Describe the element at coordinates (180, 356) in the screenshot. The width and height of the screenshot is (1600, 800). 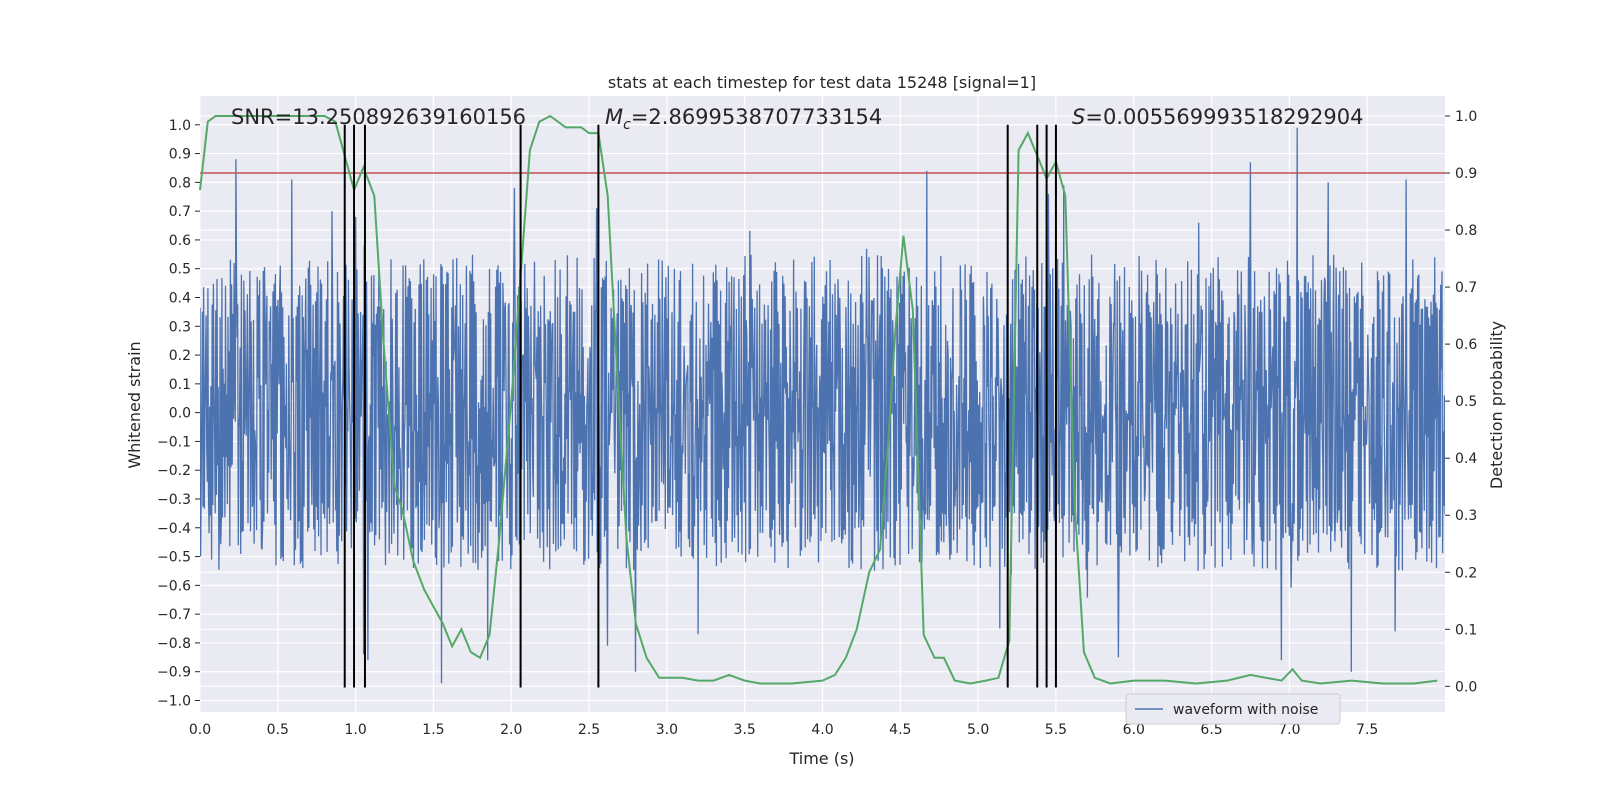
I see `y-tick-label-left: 0.2` at that location.